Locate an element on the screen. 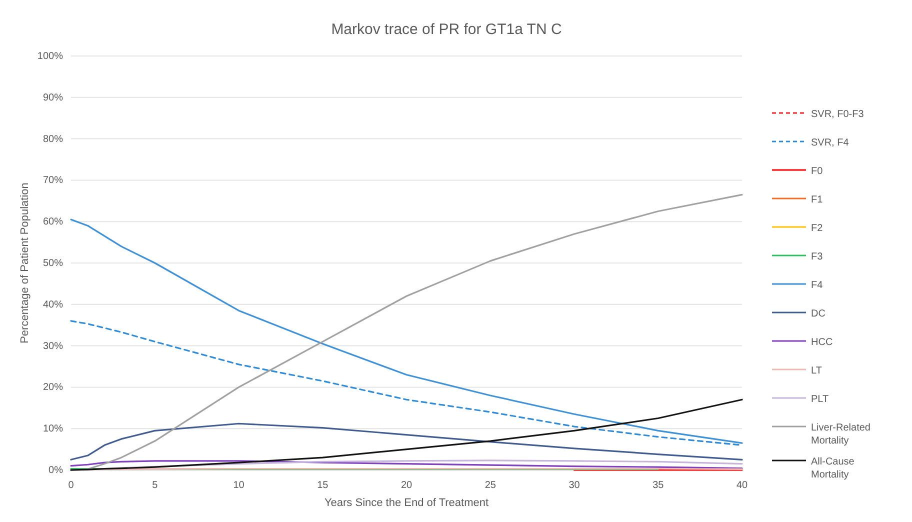 The image size is (912, 522). y-tick-label: 100% is located at coordinates (50, 56).